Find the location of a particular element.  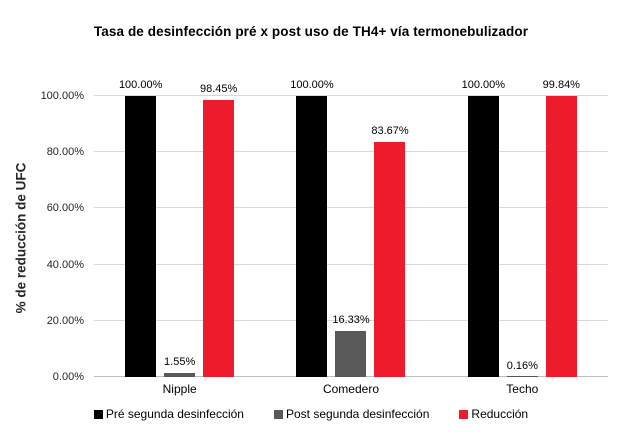

legend-item: Reducción is located at coordinates (493, 414).